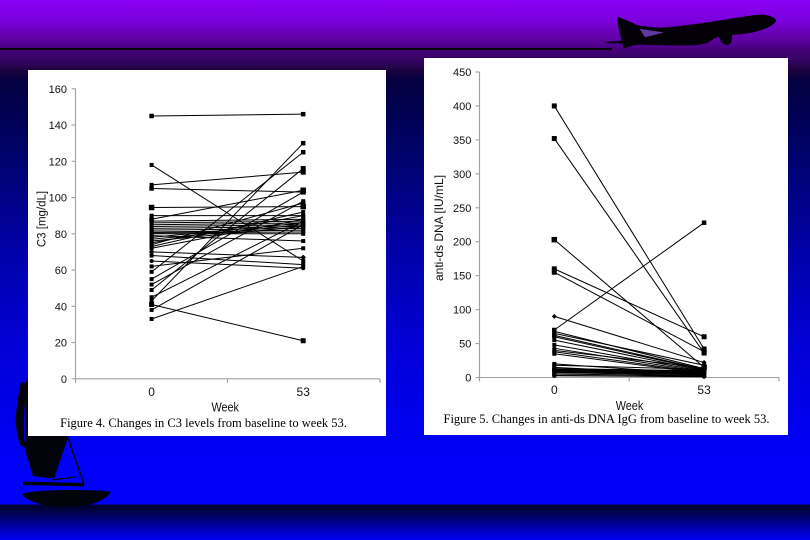 This screenshot has height=540, width=810. What do you see at coordinates (462, 243) in the screenshot?
I see `svg-text: 200` at bounding box center [462, 243].